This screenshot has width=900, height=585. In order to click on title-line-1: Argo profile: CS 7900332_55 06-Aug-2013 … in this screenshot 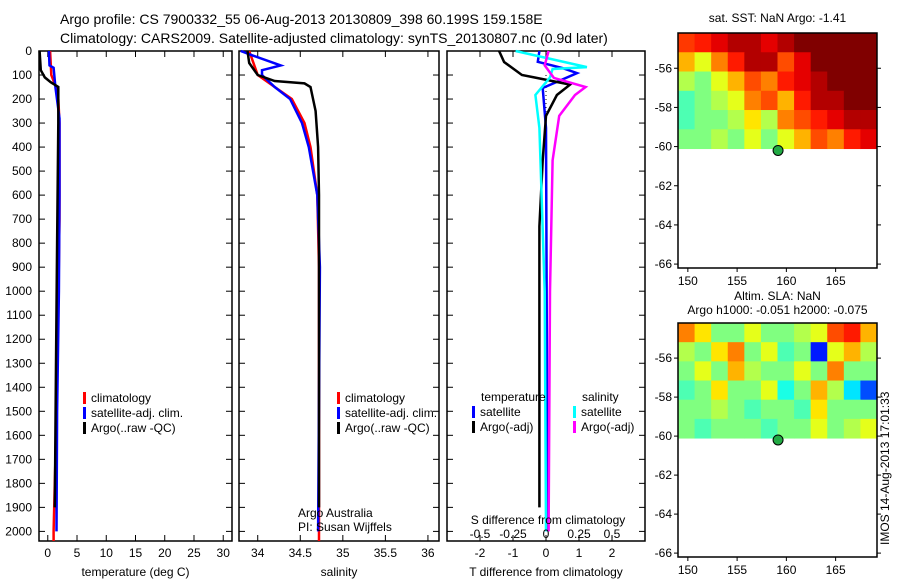, I will do `click(301, 19)`.